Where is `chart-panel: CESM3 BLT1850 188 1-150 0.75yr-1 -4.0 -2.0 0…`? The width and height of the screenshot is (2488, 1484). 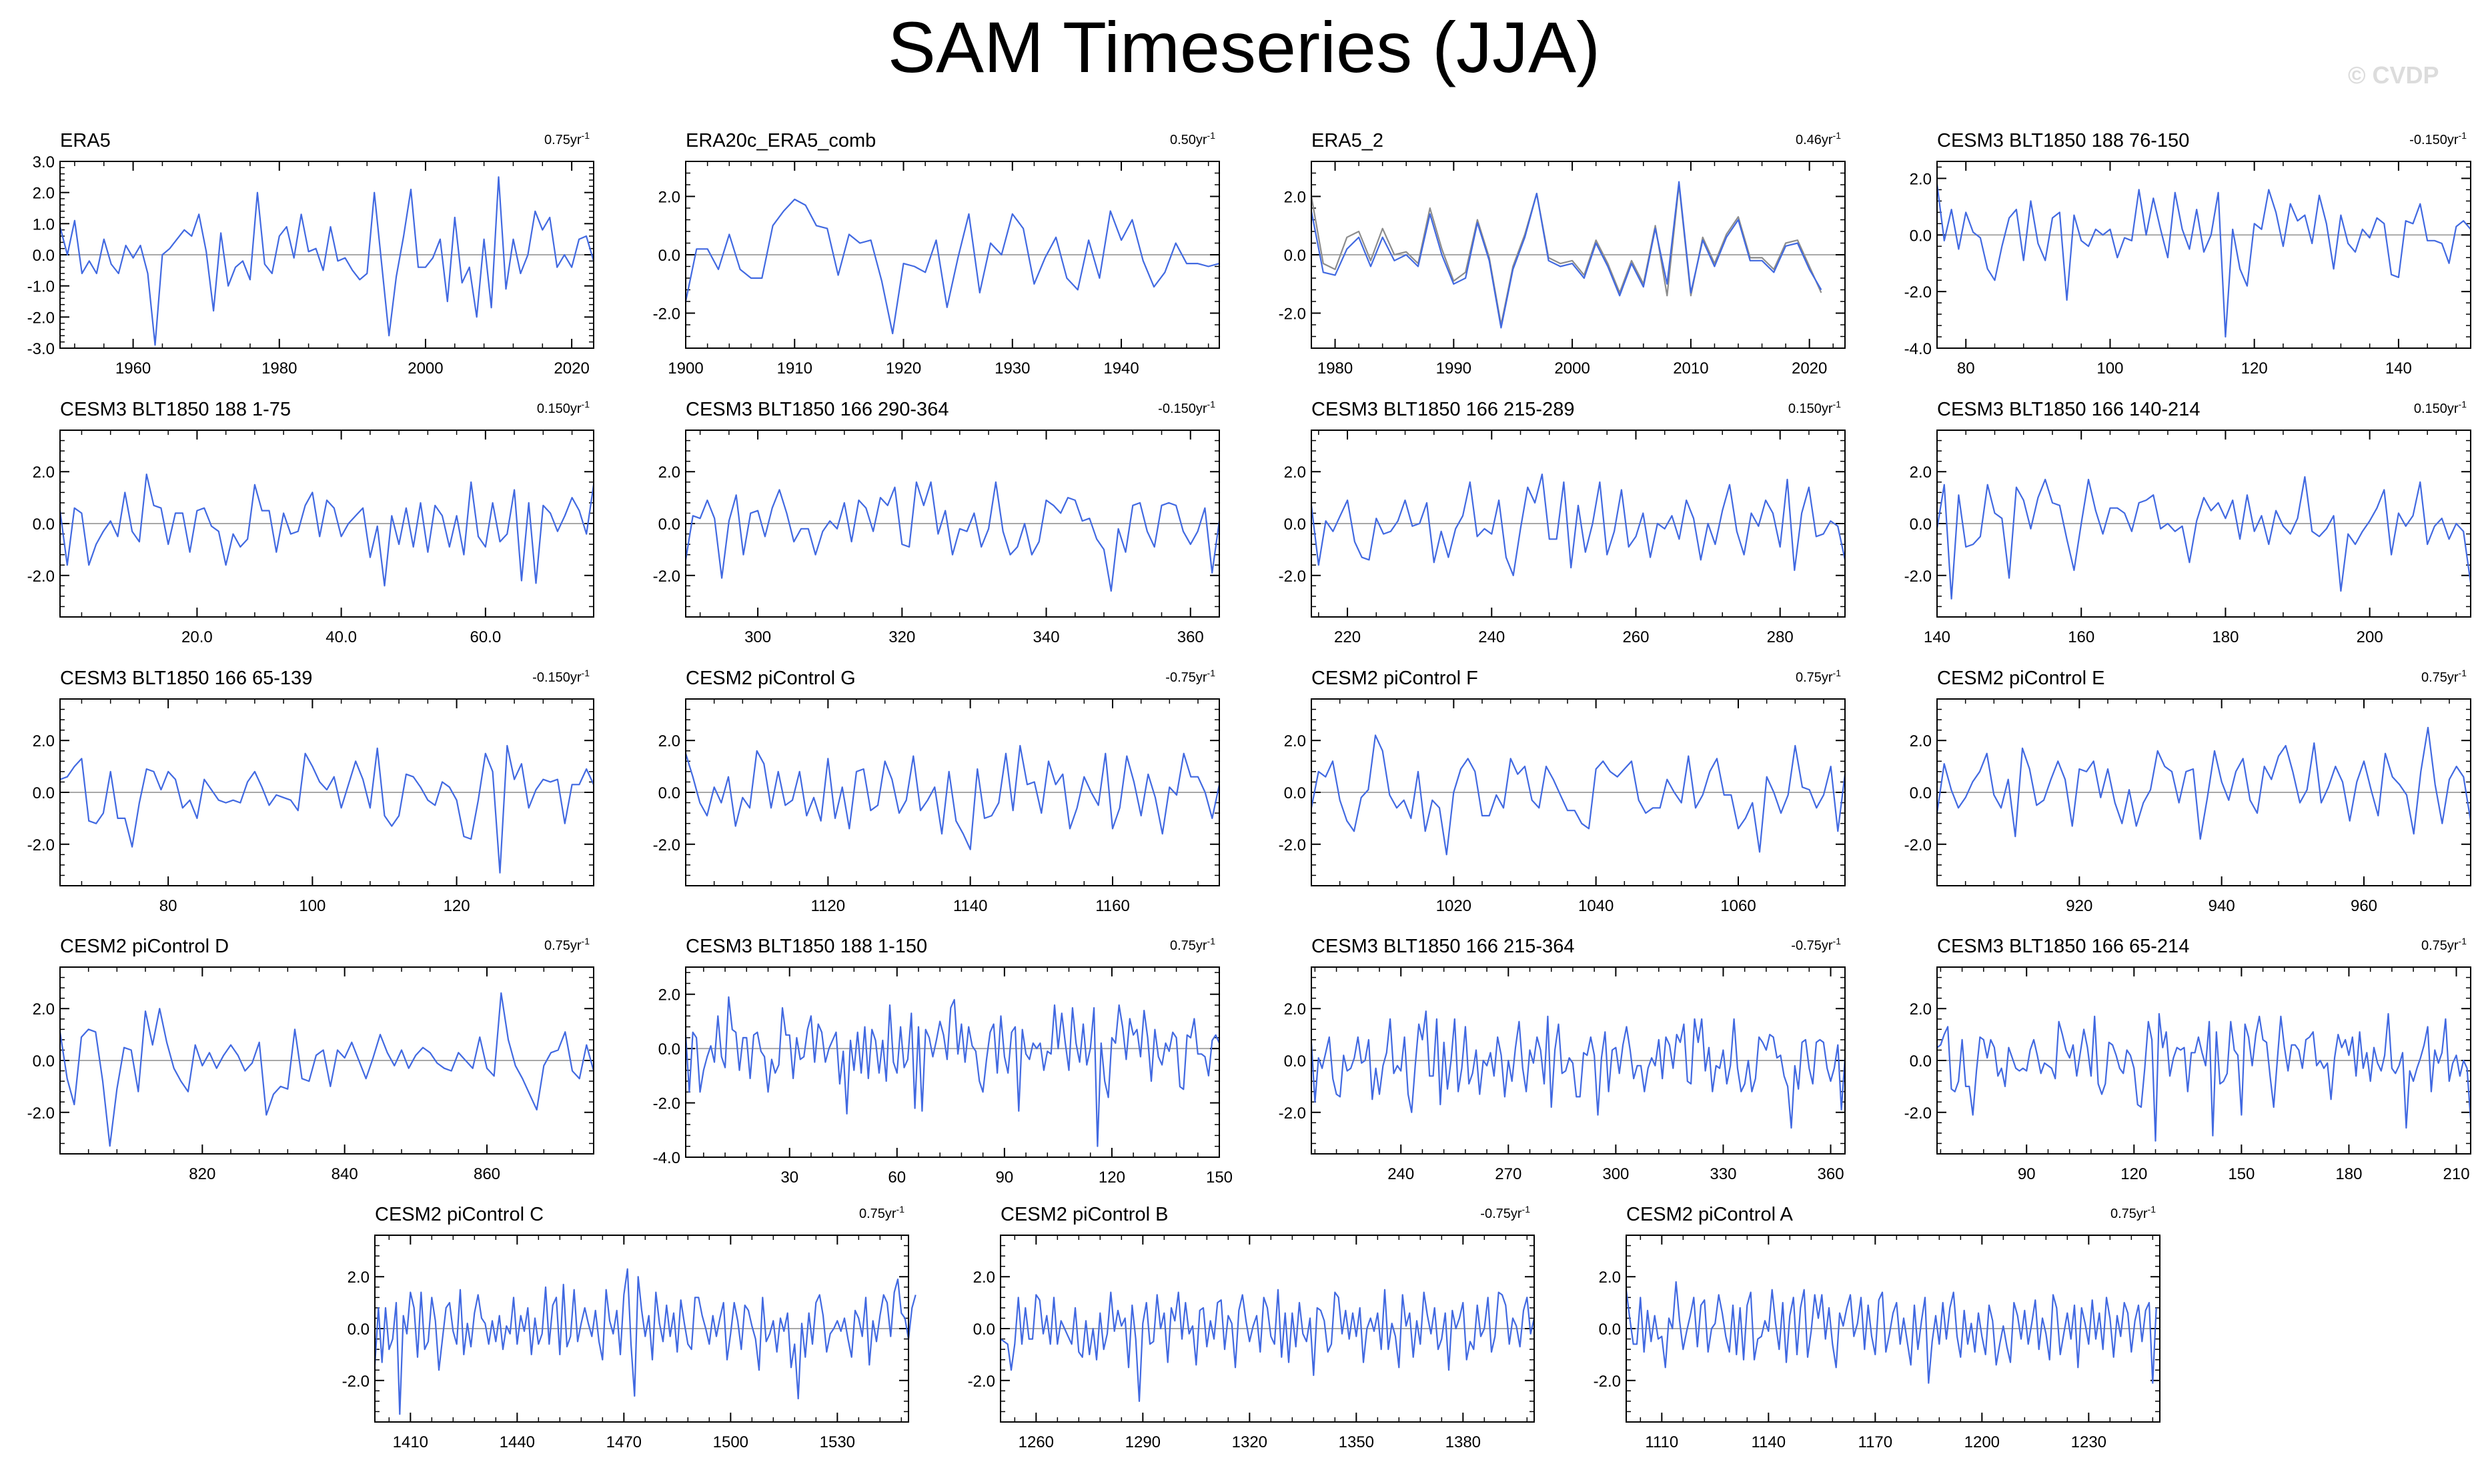
chart-panel: CESM3 BLT1850 188 1-150 0.75yr-1 -4.0 -2.0 0… is located at coordinates (943, 1061).